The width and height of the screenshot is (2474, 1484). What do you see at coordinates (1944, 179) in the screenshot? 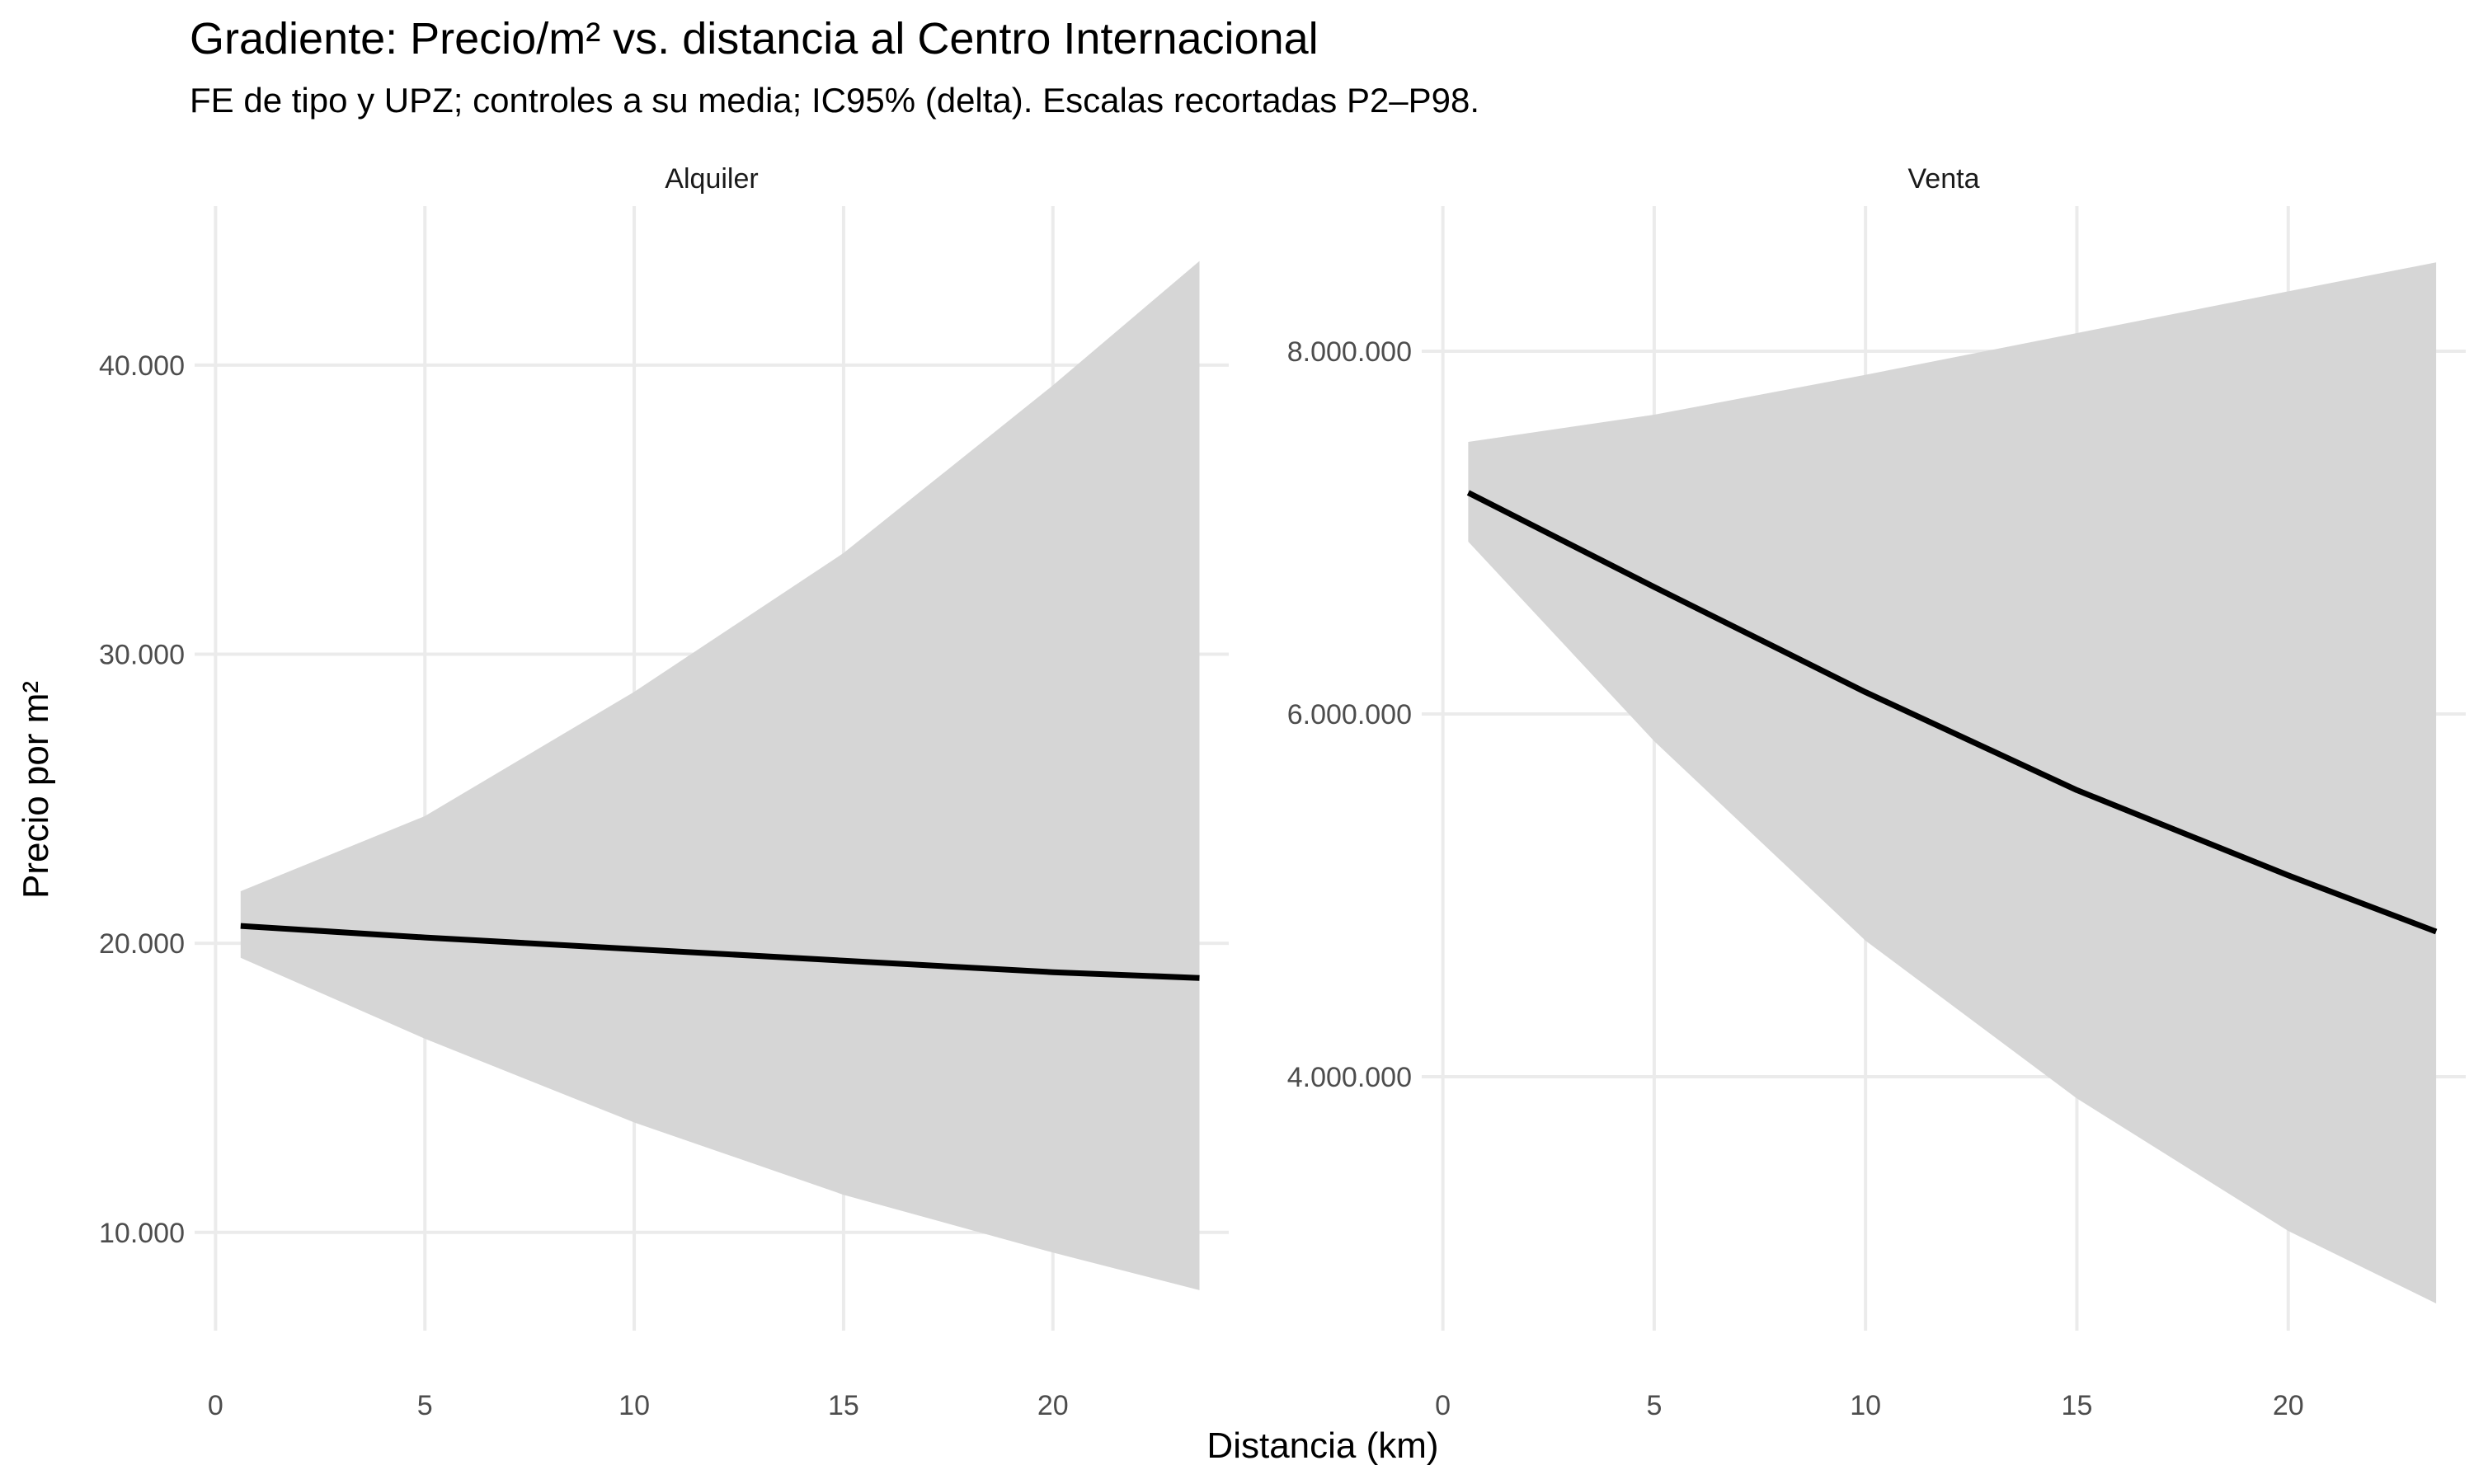
I see `facet-label: Venta` at bounding box center [1944, 179].